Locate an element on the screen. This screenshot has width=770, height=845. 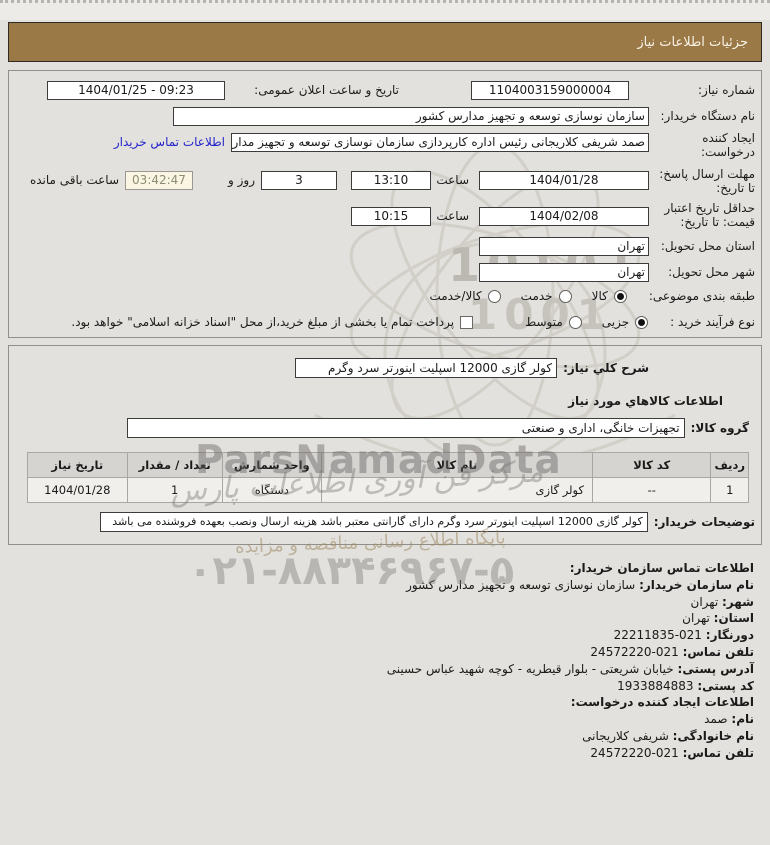
price-validity-date-field: 1404/02/08 is located at coordinates (564, 216).